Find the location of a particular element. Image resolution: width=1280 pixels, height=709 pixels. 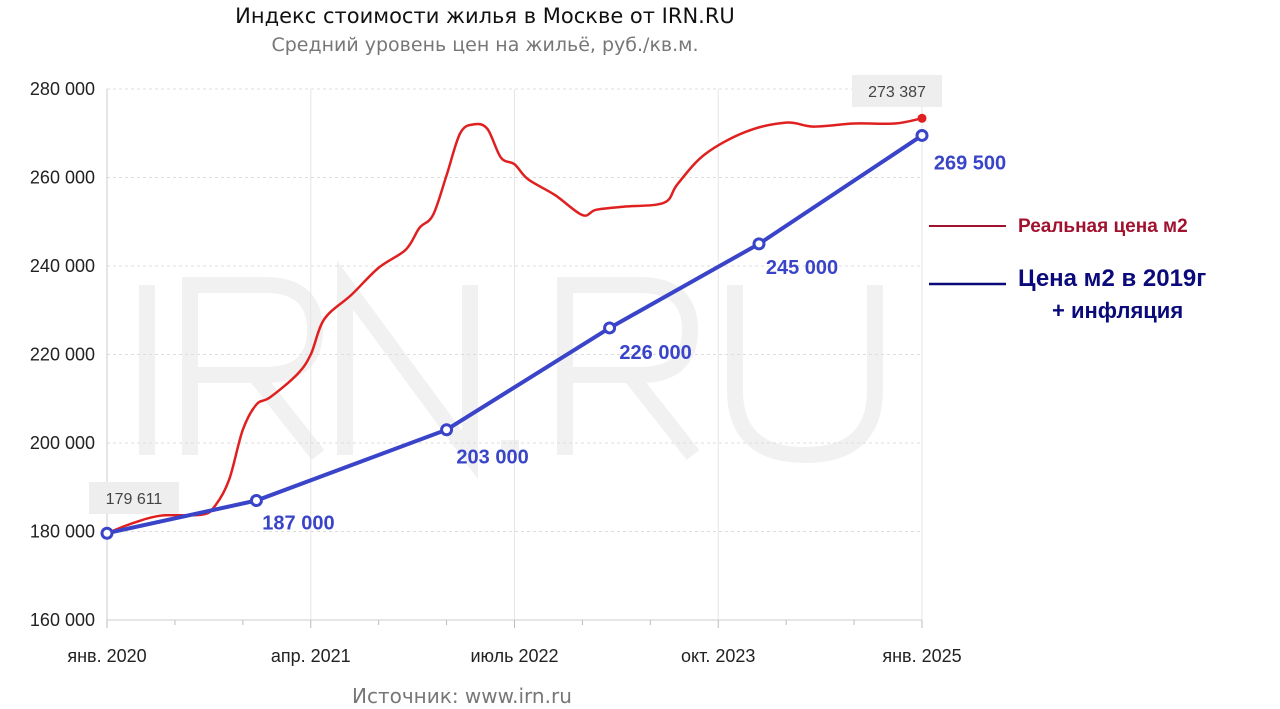

watermark-letter-r1 is located at coordinates (253, 368).